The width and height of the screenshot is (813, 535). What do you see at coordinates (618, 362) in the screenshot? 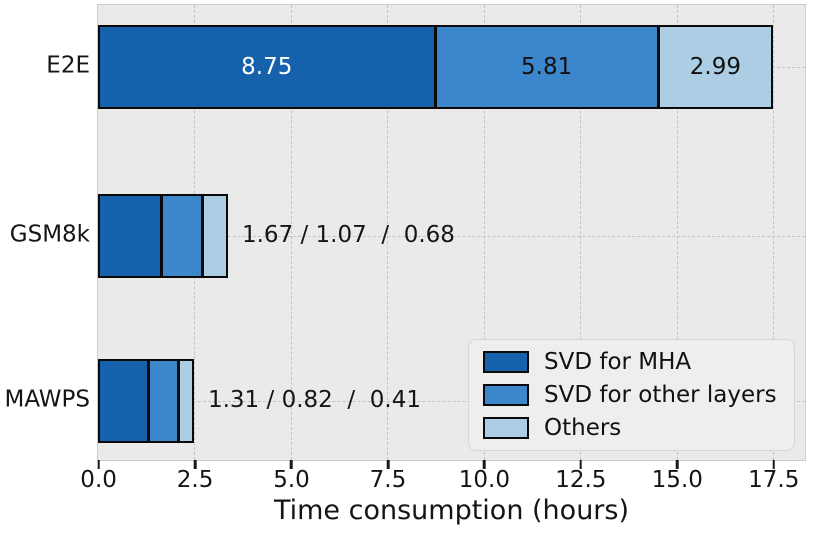
I see `legend-label: SVD for MHA` at bounding box center [618, 362].